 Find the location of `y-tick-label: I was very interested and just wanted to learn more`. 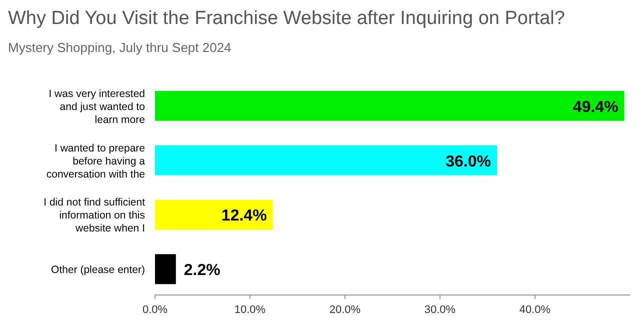

y-tick-label: I was very interested and just wanted to learn more is located at coordinates (97, 107).